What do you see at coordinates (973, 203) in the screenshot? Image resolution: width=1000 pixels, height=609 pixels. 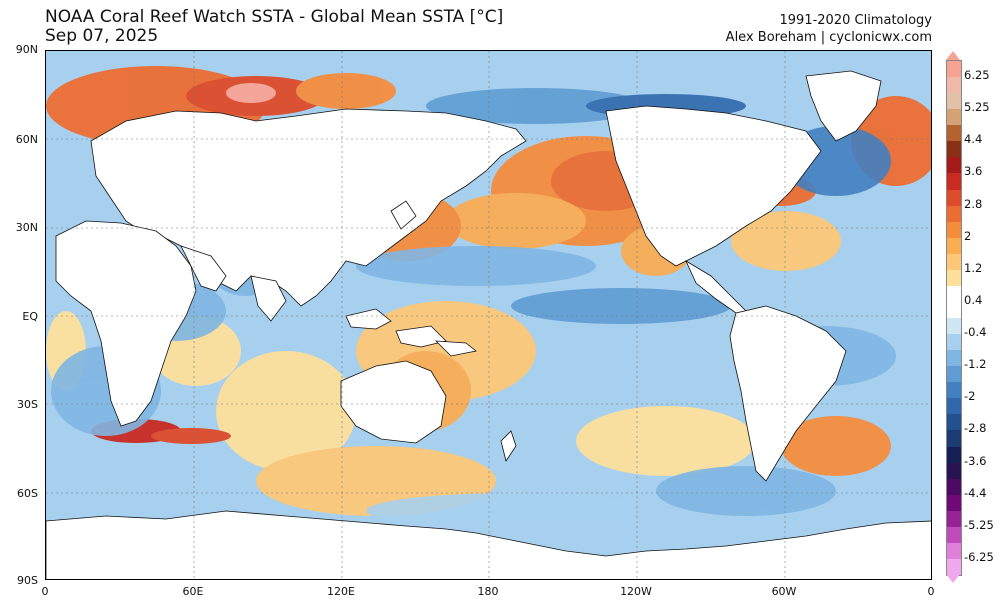 I see `colorbar-tick-label: 2.8` at bounding box center [973, 203].